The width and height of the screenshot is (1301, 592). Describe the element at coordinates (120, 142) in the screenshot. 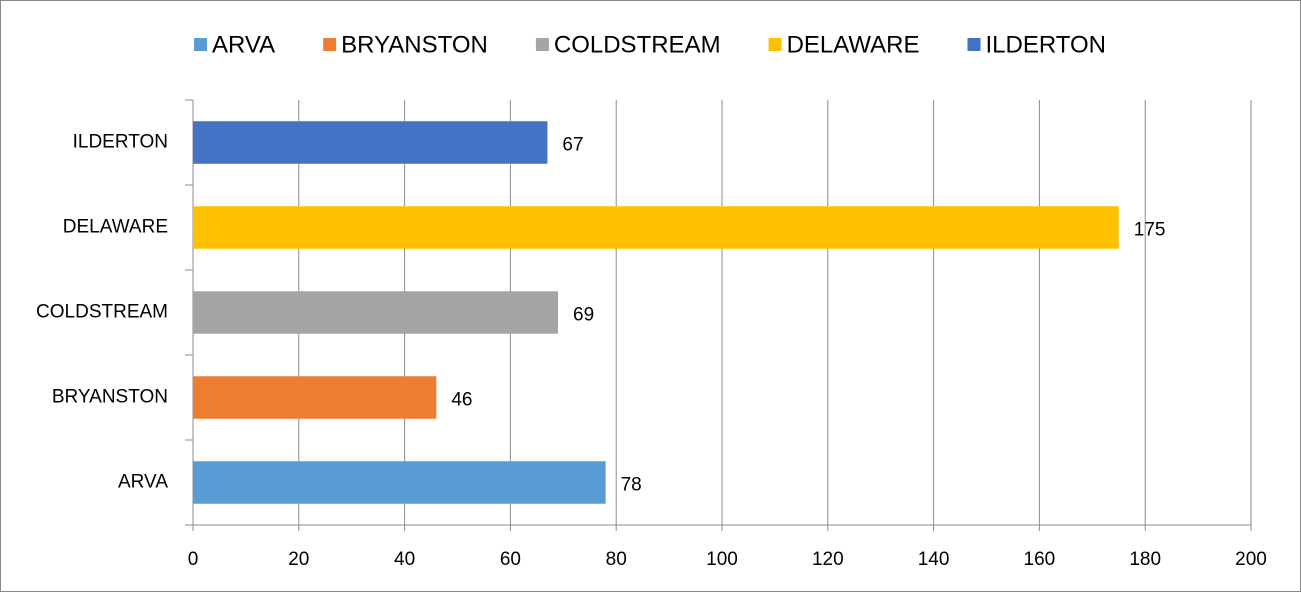

I see `y-tick-label: ILDERTON` at that location.